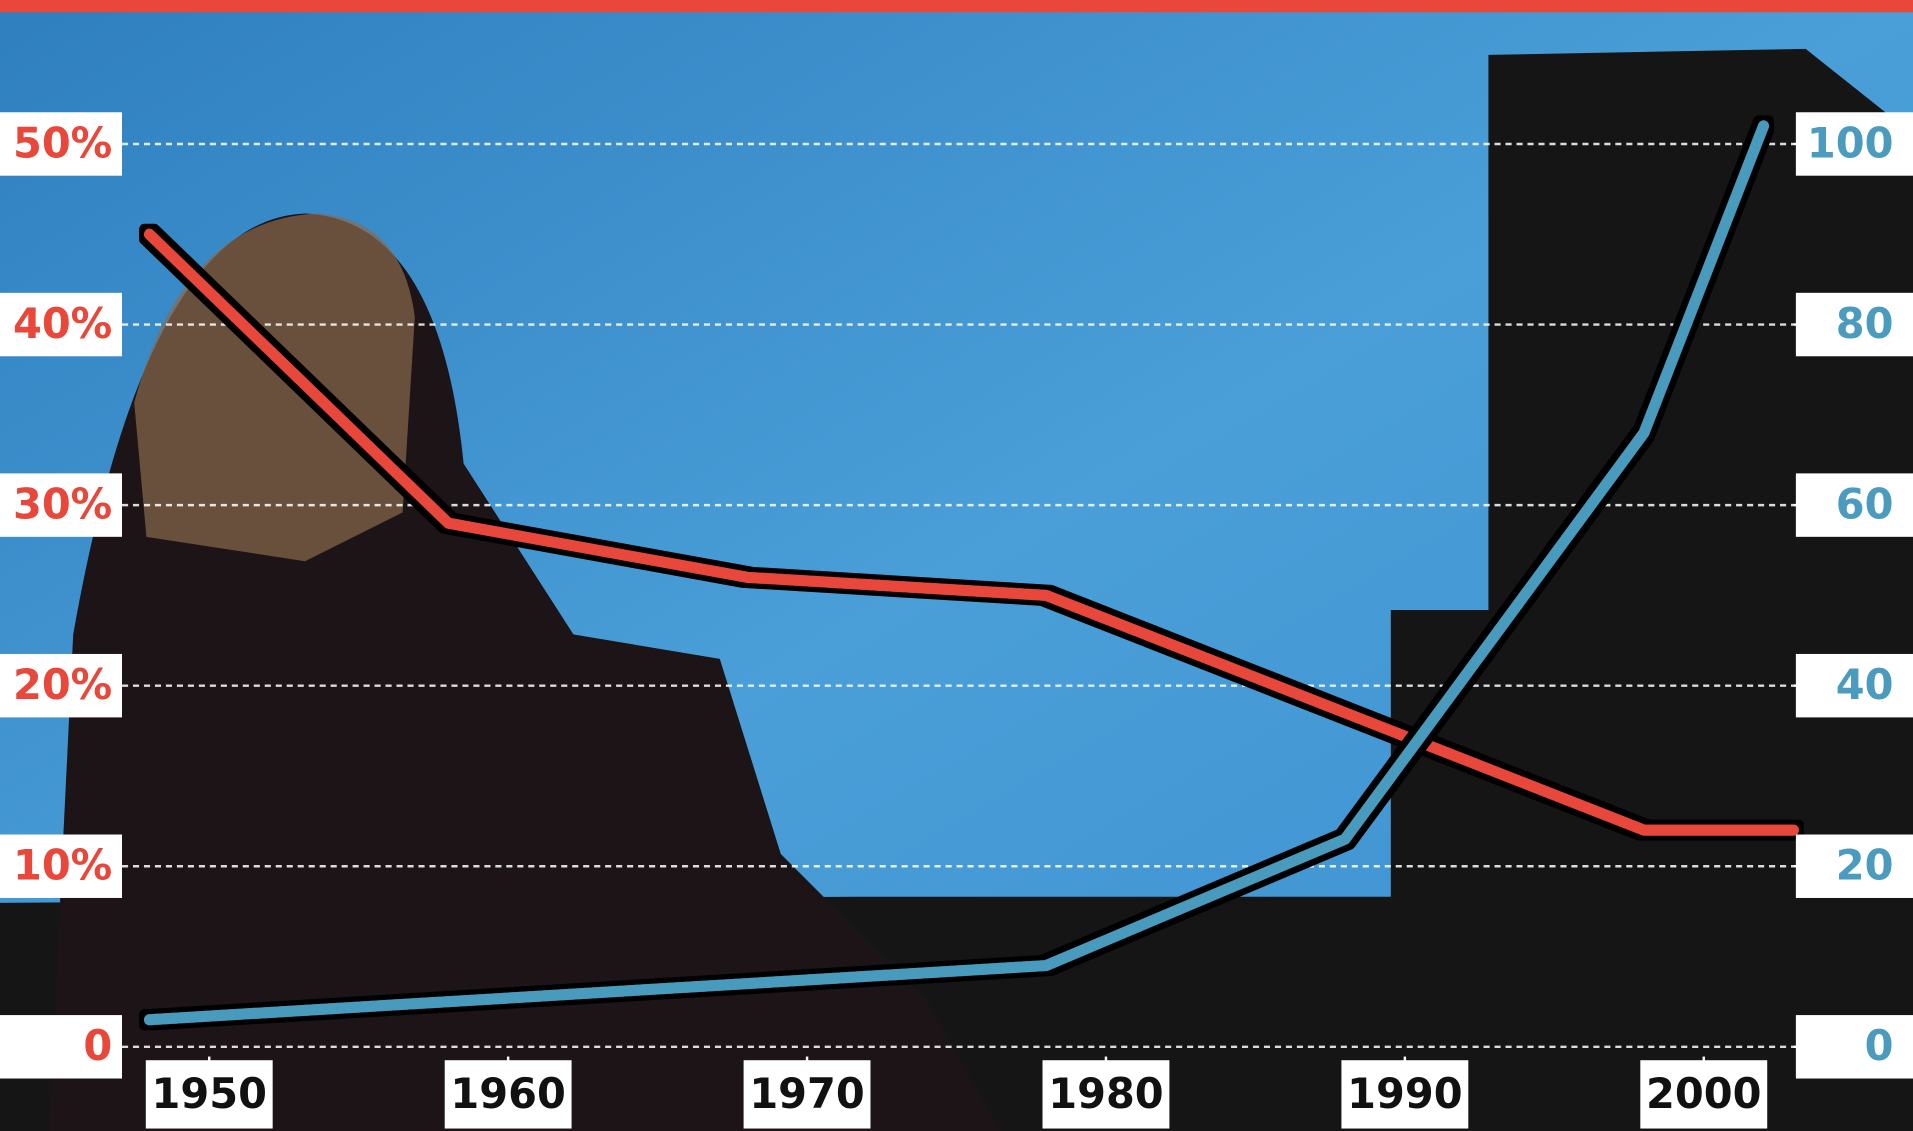 The image size is (1913, 1131). What do you see at coordinates (1850, 142) in the screenshot?
I see `y2-tick-label: 100` at bounding box center [1850, 142].